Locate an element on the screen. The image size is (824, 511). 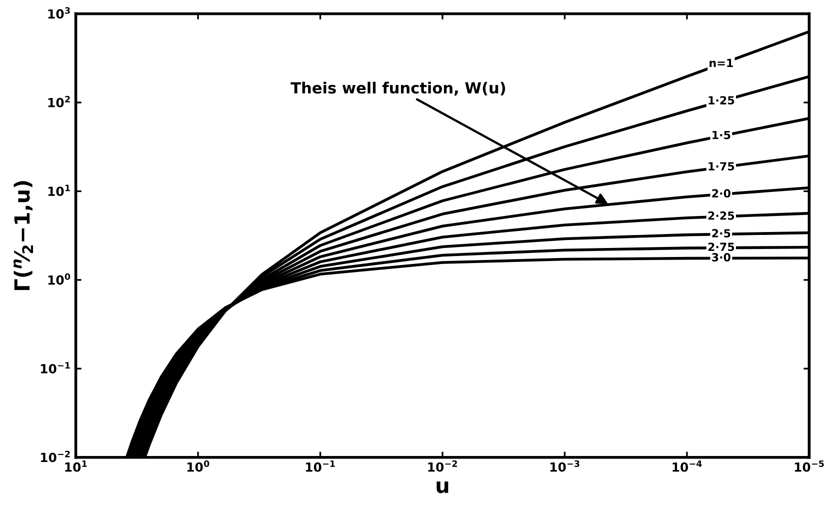
y-tick-label: 10$^{1}$ is located at coordinates (59, 190).